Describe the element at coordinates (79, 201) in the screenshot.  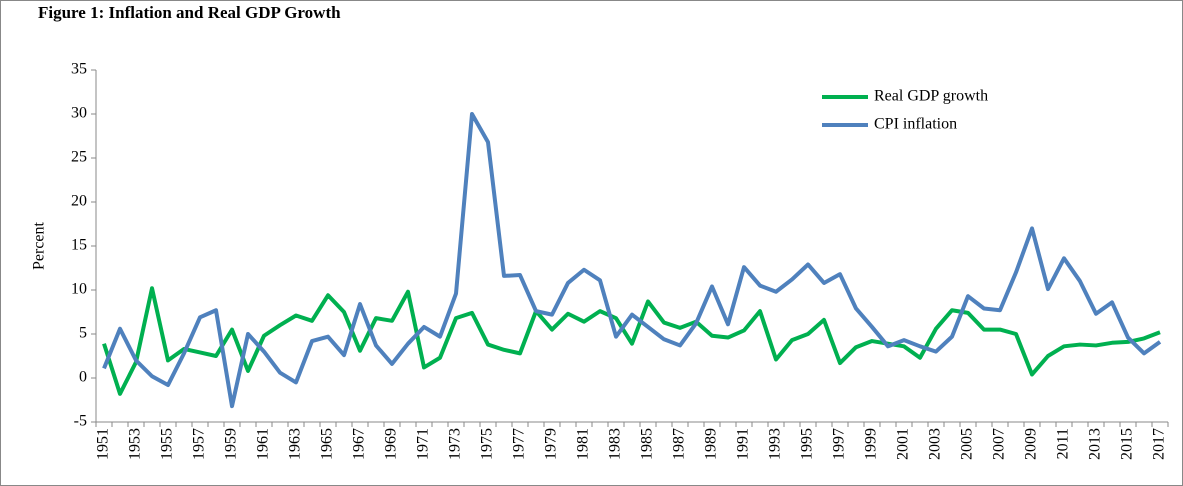
I see `y-tick-label: 20` at that location.